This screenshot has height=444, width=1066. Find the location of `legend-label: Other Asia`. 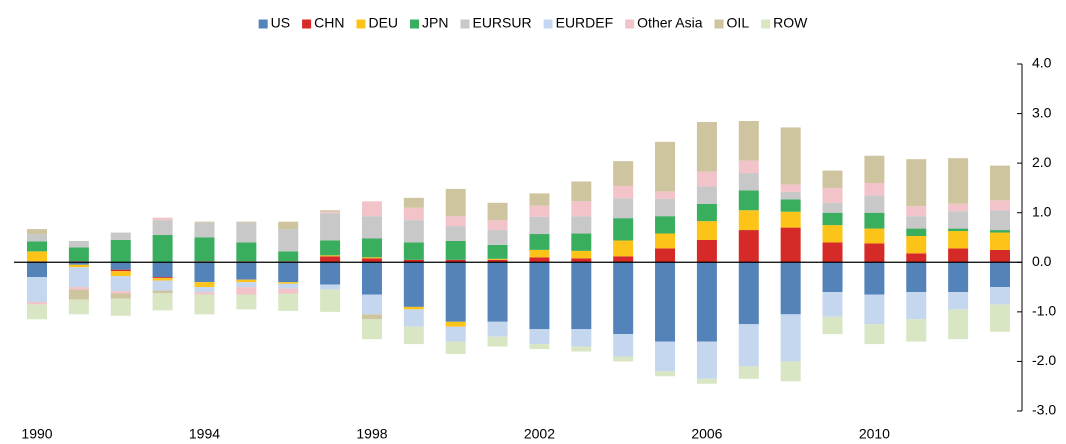

legend-label: Other Asia is located at coordinates (670, 23).